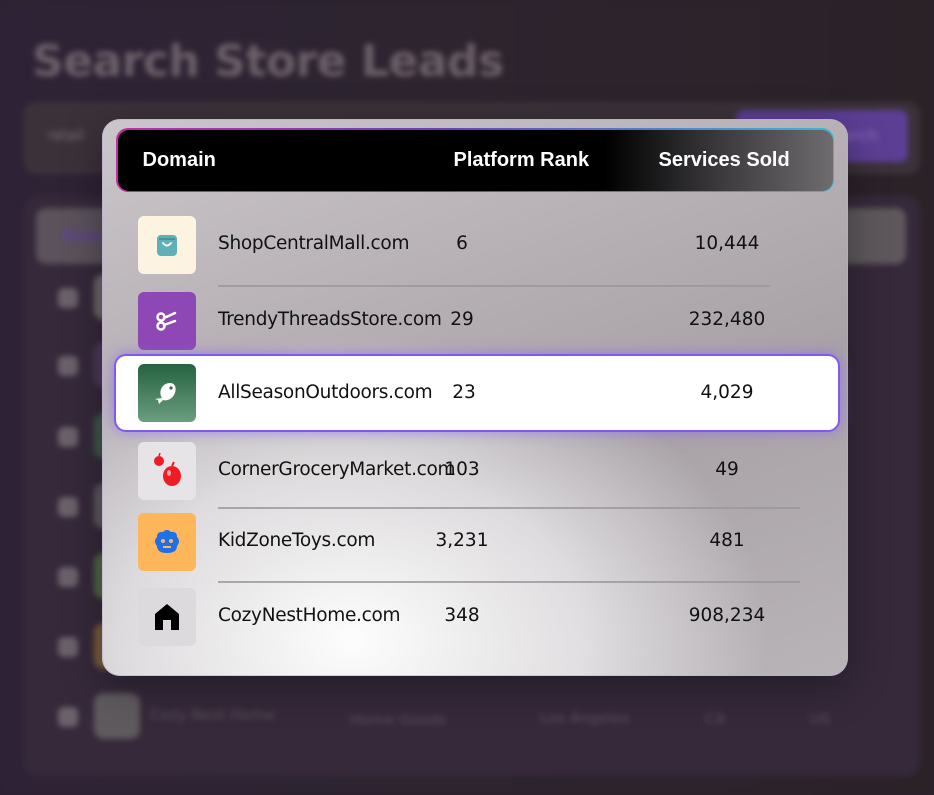  Describe the element at coordinates (179, 159) in the screenshot. I see `column-header-domain: Domain` at that location.